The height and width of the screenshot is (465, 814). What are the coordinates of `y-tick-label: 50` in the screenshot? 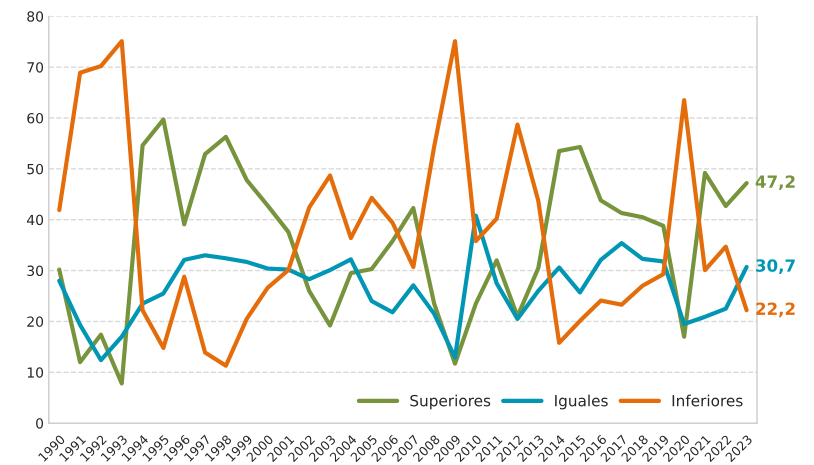 It's located at (35, 169).